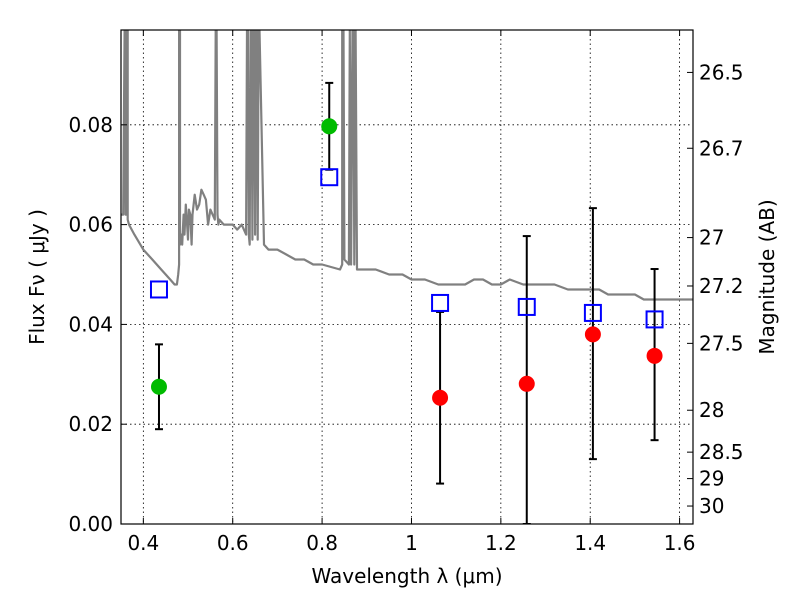 The image size is (800, 600). What do you see at coordinates (322, 543) in the screenshot?
I see `x-tick-label: 0.8` at bounding box center [322, 543].